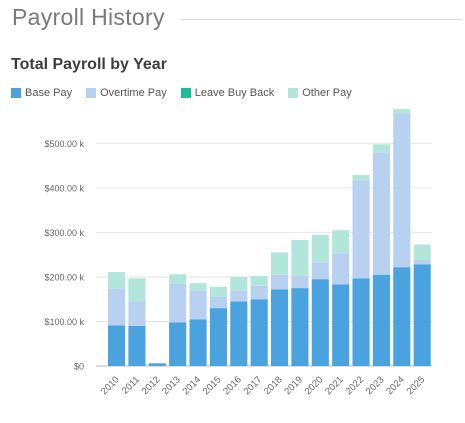 The height and width of the screenshot is (423, 465). I want to click on x-tick-label: 2025, so click(416, 385).